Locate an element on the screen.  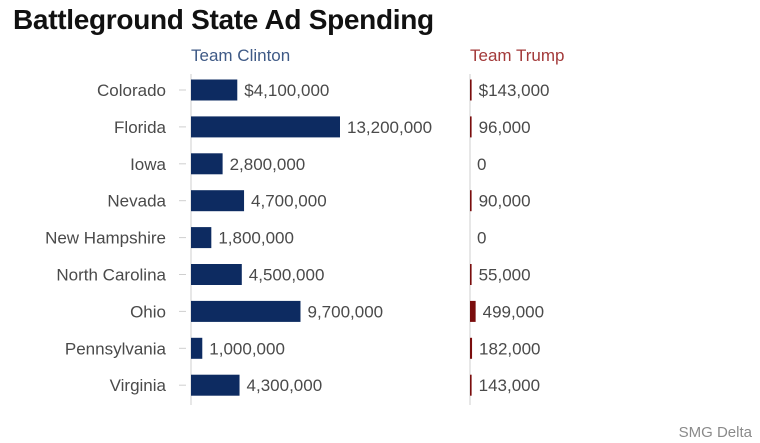
source-credit: SMG Delta is located at coordinates (715, 432).